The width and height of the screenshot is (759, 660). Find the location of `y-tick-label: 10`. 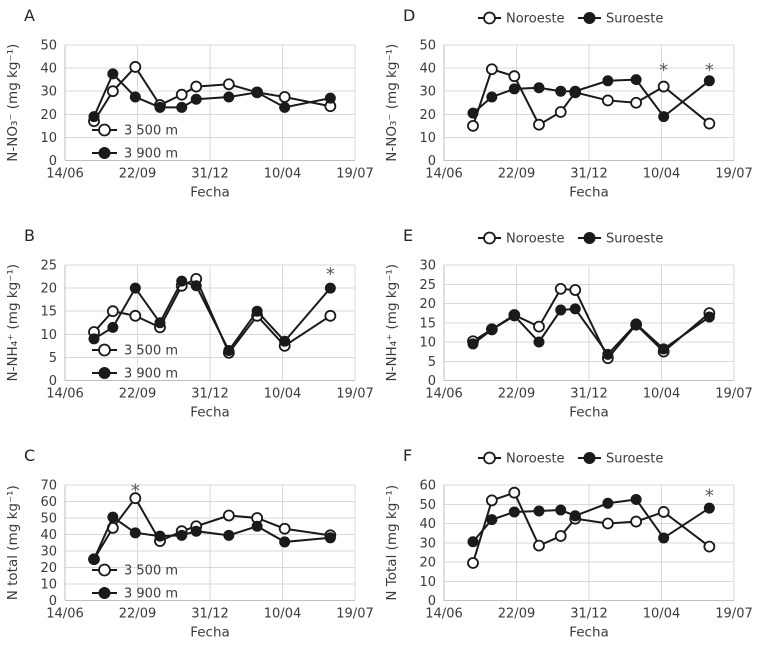

y-tick-label: 10 is located at coordinates (427, 582).